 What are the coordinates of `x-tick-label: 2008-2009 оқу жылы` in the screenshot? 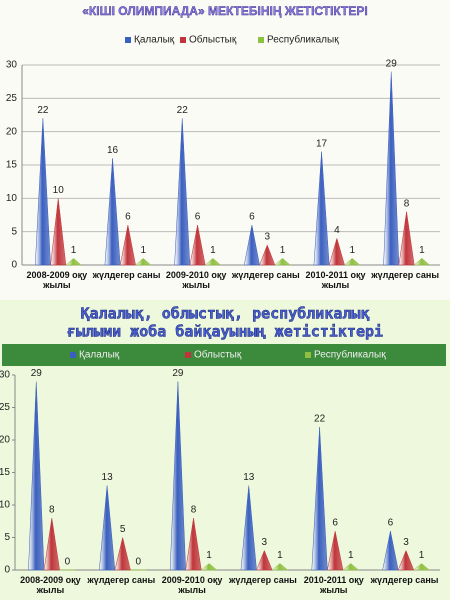 It's located at (57, 280).